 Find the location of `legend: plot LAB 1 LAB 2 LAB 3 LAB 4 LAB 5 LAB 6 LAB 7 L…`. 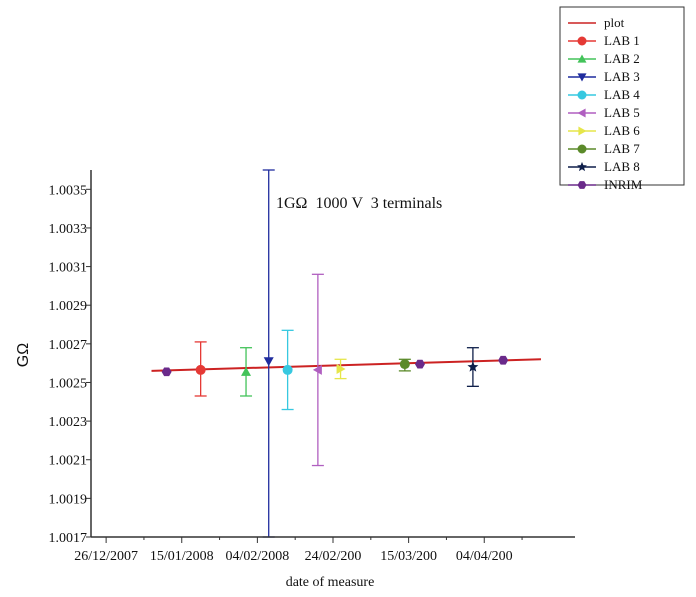

legend: plot LAB 1 LAB 2 LAB 3 LAB 4 LAB 5 LAB 6 LAB 7 L… is located at coordinates (622, 99).